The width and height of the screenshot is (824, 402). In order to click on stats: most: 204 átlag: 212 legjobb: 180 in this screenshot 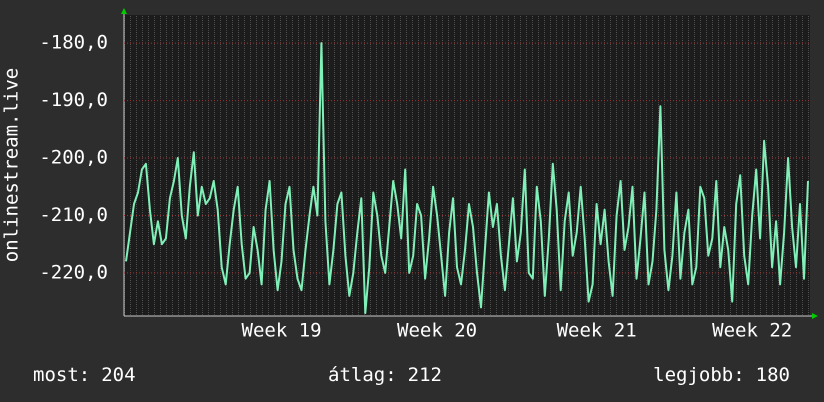, I will do `click(411, 375)`.